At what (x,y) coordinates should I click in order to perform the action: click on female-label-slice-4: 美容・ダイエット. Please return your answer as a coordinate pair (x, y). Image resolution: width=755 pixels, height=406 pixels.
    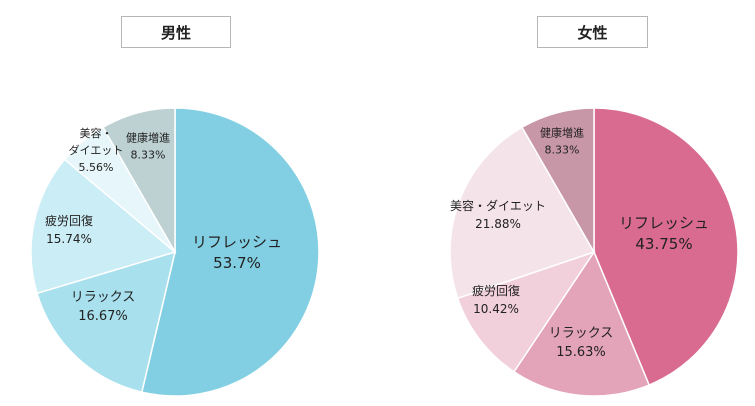
    Looking at the image, I should click on (498, 205).